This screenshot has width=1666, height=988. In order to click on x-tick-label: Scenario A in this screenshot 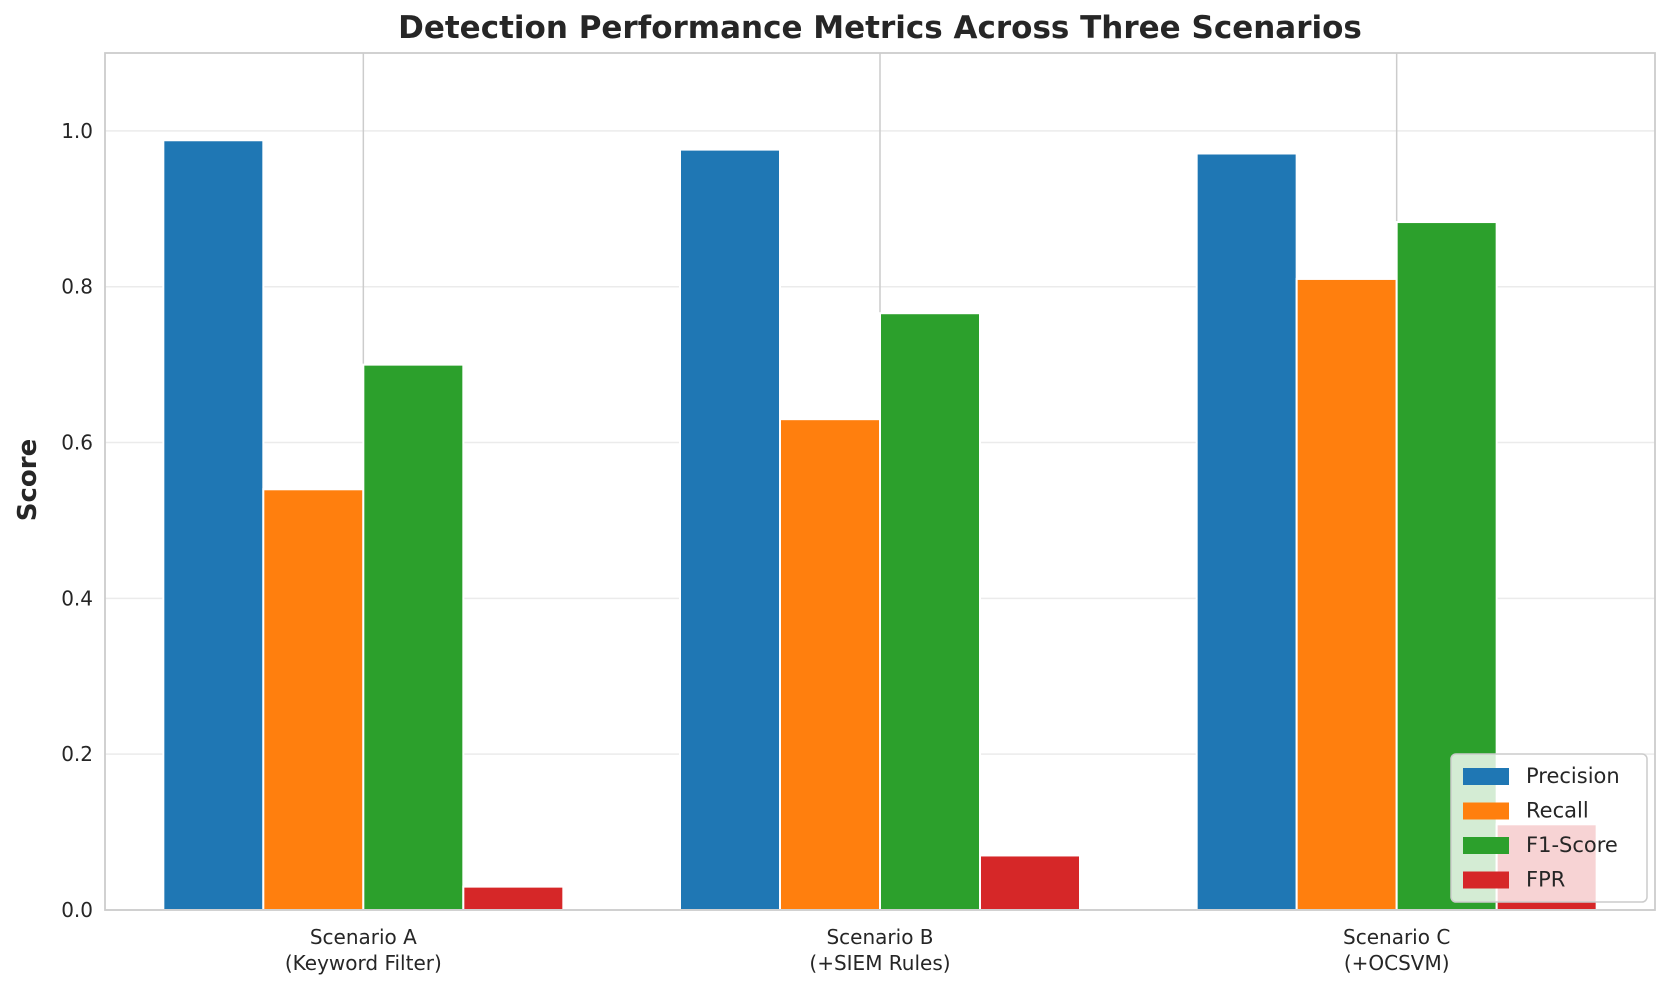, I will do `click(363, 937)`.